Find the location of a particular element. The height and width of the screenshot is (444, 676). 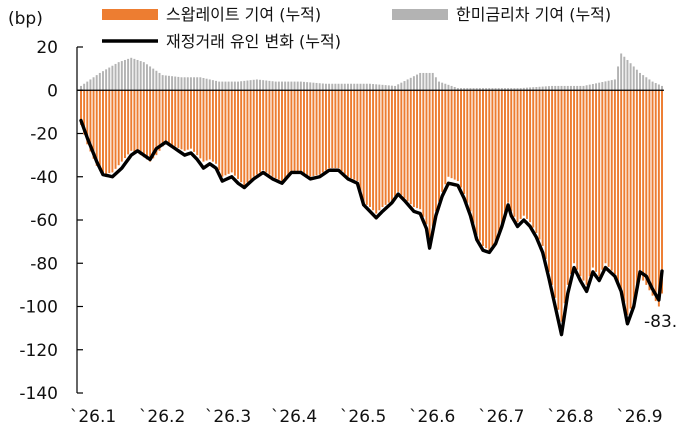

end-value-annotation: -83.6 is located at coordinates (660, 322).